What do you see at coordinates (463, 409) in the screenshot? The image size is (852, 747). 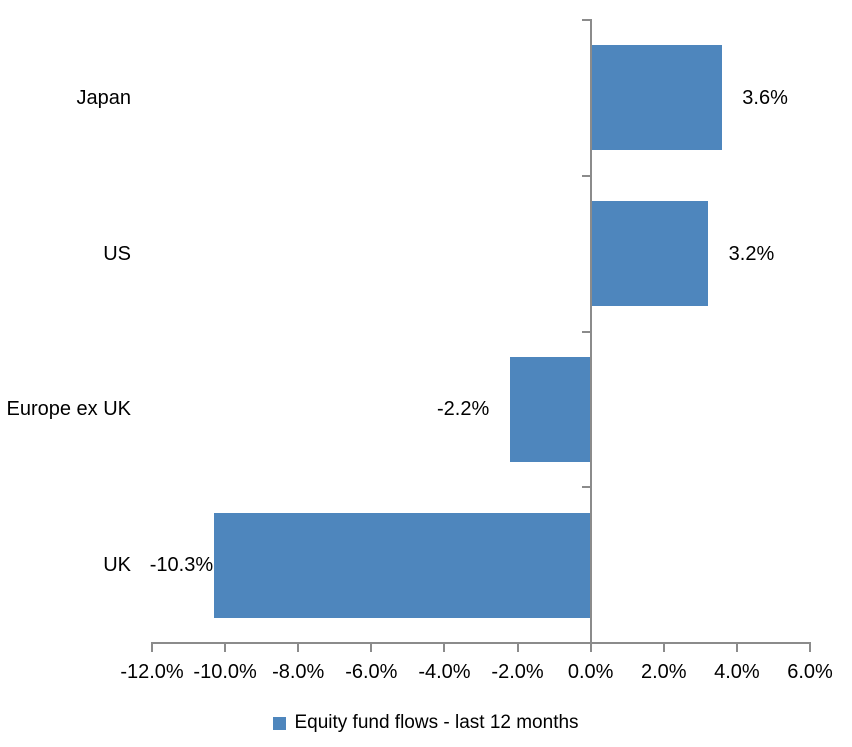 I see `data-label: -2.2%` at bounding box center [463, 409].